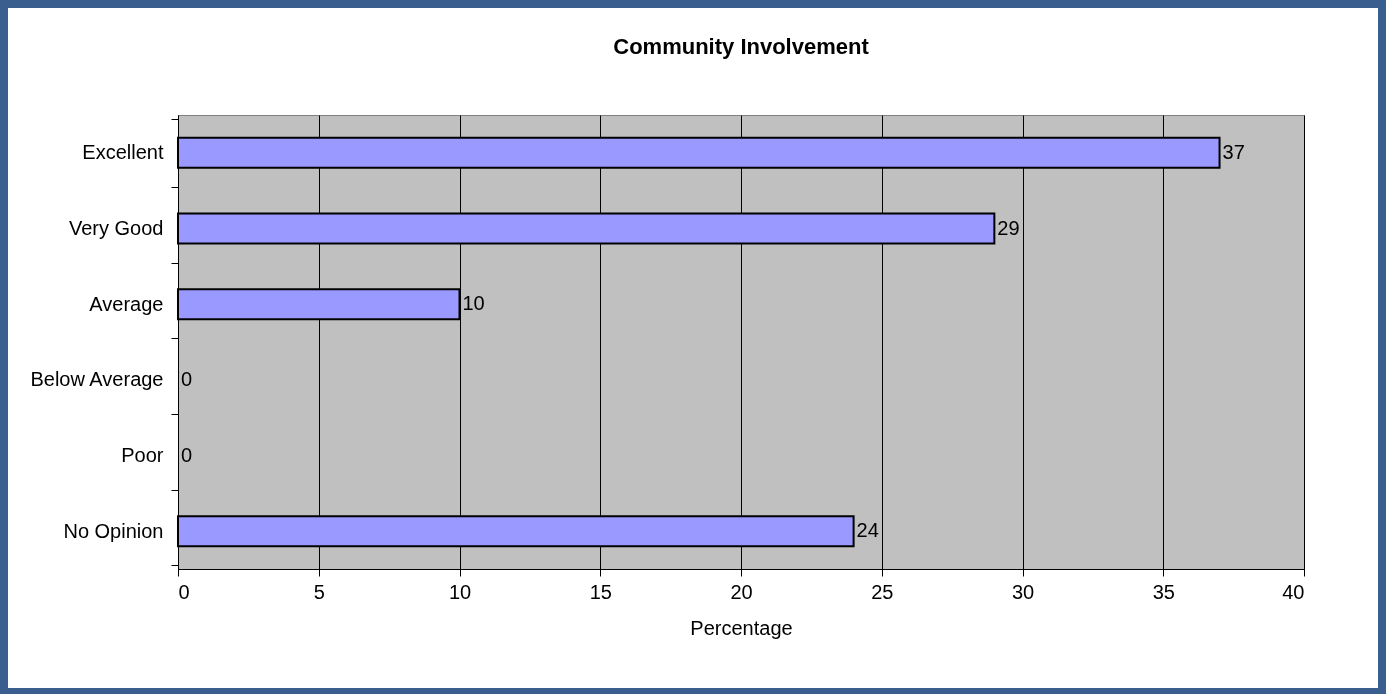  Describe the element at coordinates (116, 228) in the screenshot. I see `y-tick-label: Very Good` at that location.